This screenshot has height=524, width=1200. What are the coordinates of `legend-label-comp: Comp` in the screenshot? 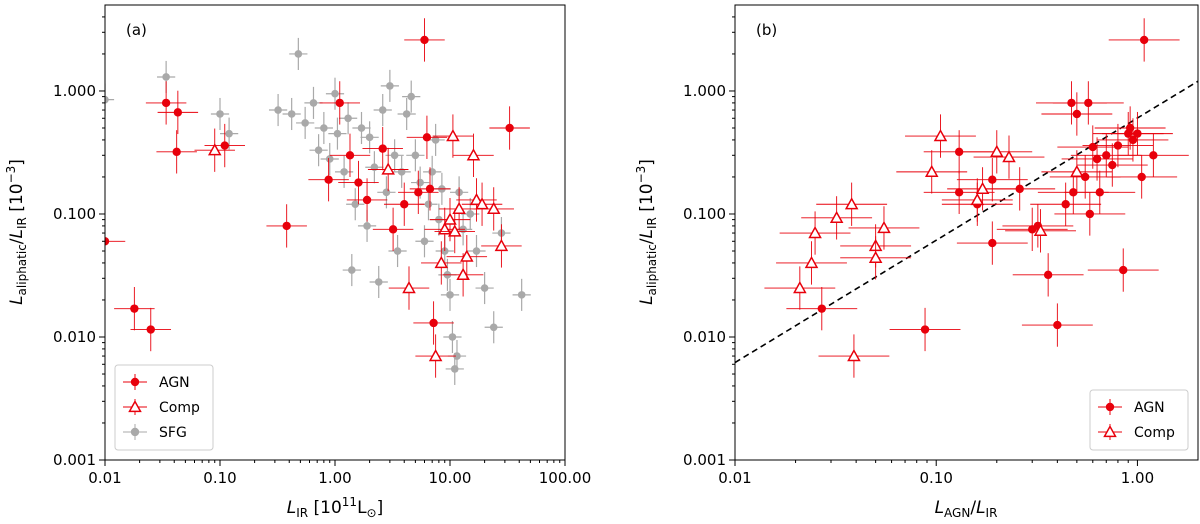 It's located at (179, 408).